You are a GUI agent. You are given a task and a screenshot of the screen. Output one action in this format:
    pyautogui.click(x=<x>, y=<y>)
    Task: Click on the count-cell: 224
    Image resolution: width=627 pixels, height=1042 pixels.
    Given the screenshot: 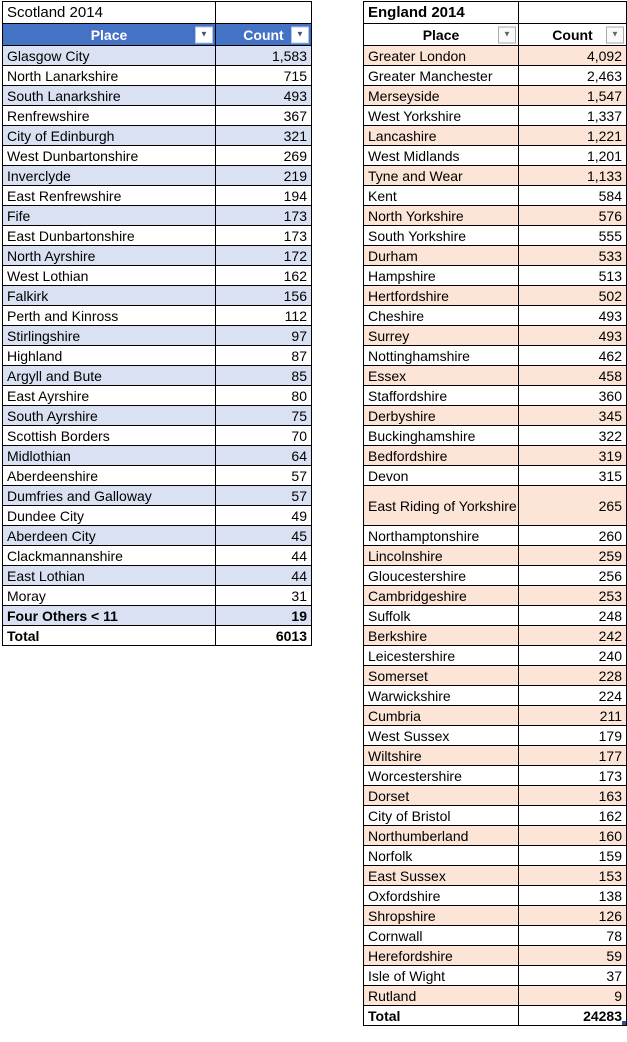 What is the action you would take?
    pyautogui.click(x=573, y=696)
    